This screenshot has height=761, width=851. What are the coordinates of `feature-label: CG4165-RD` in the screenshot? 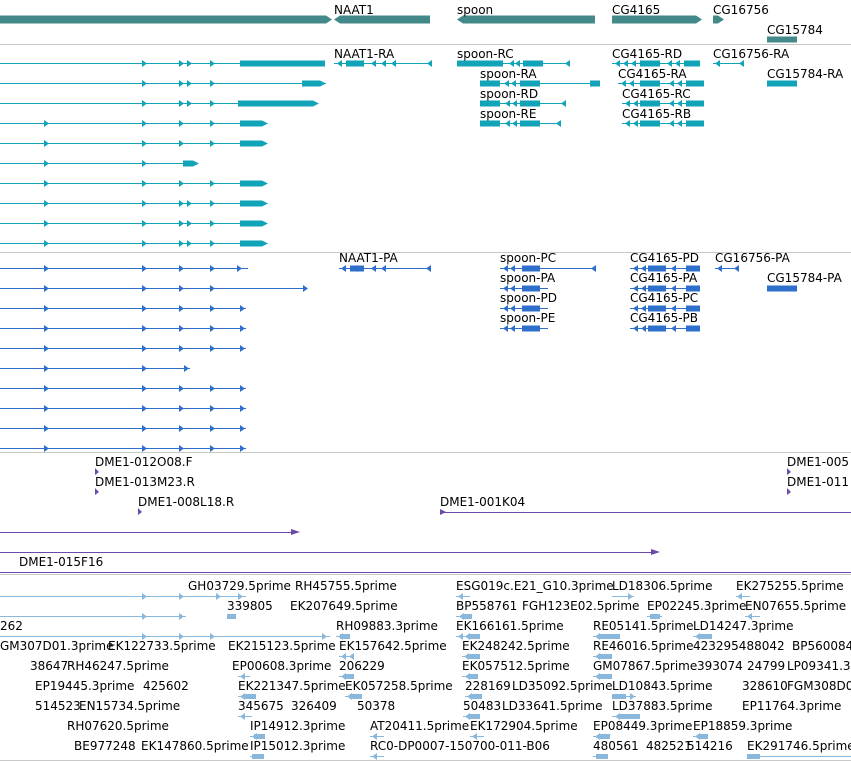 It's located at (647, 54).